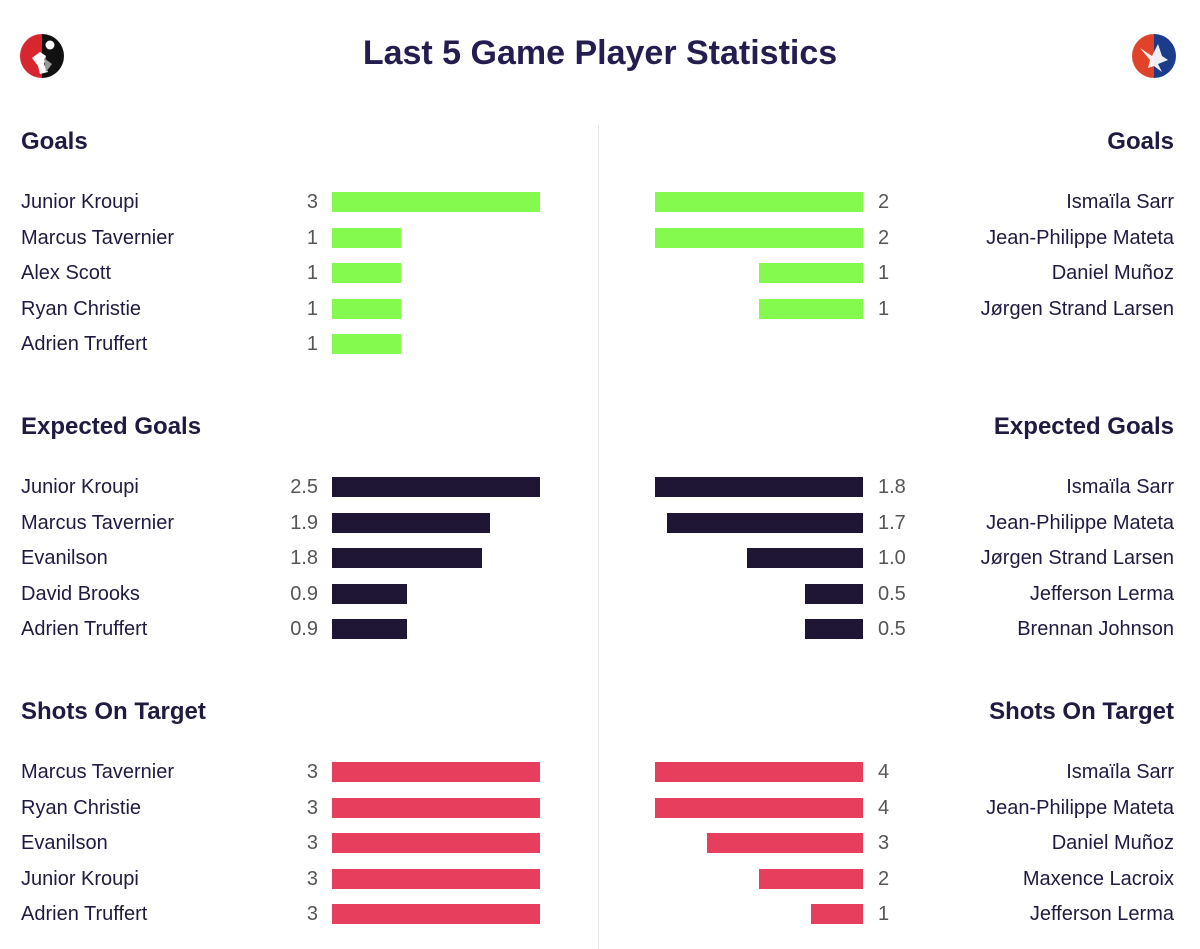  I want to click on player-name: David Brooks, so click(80, 593).